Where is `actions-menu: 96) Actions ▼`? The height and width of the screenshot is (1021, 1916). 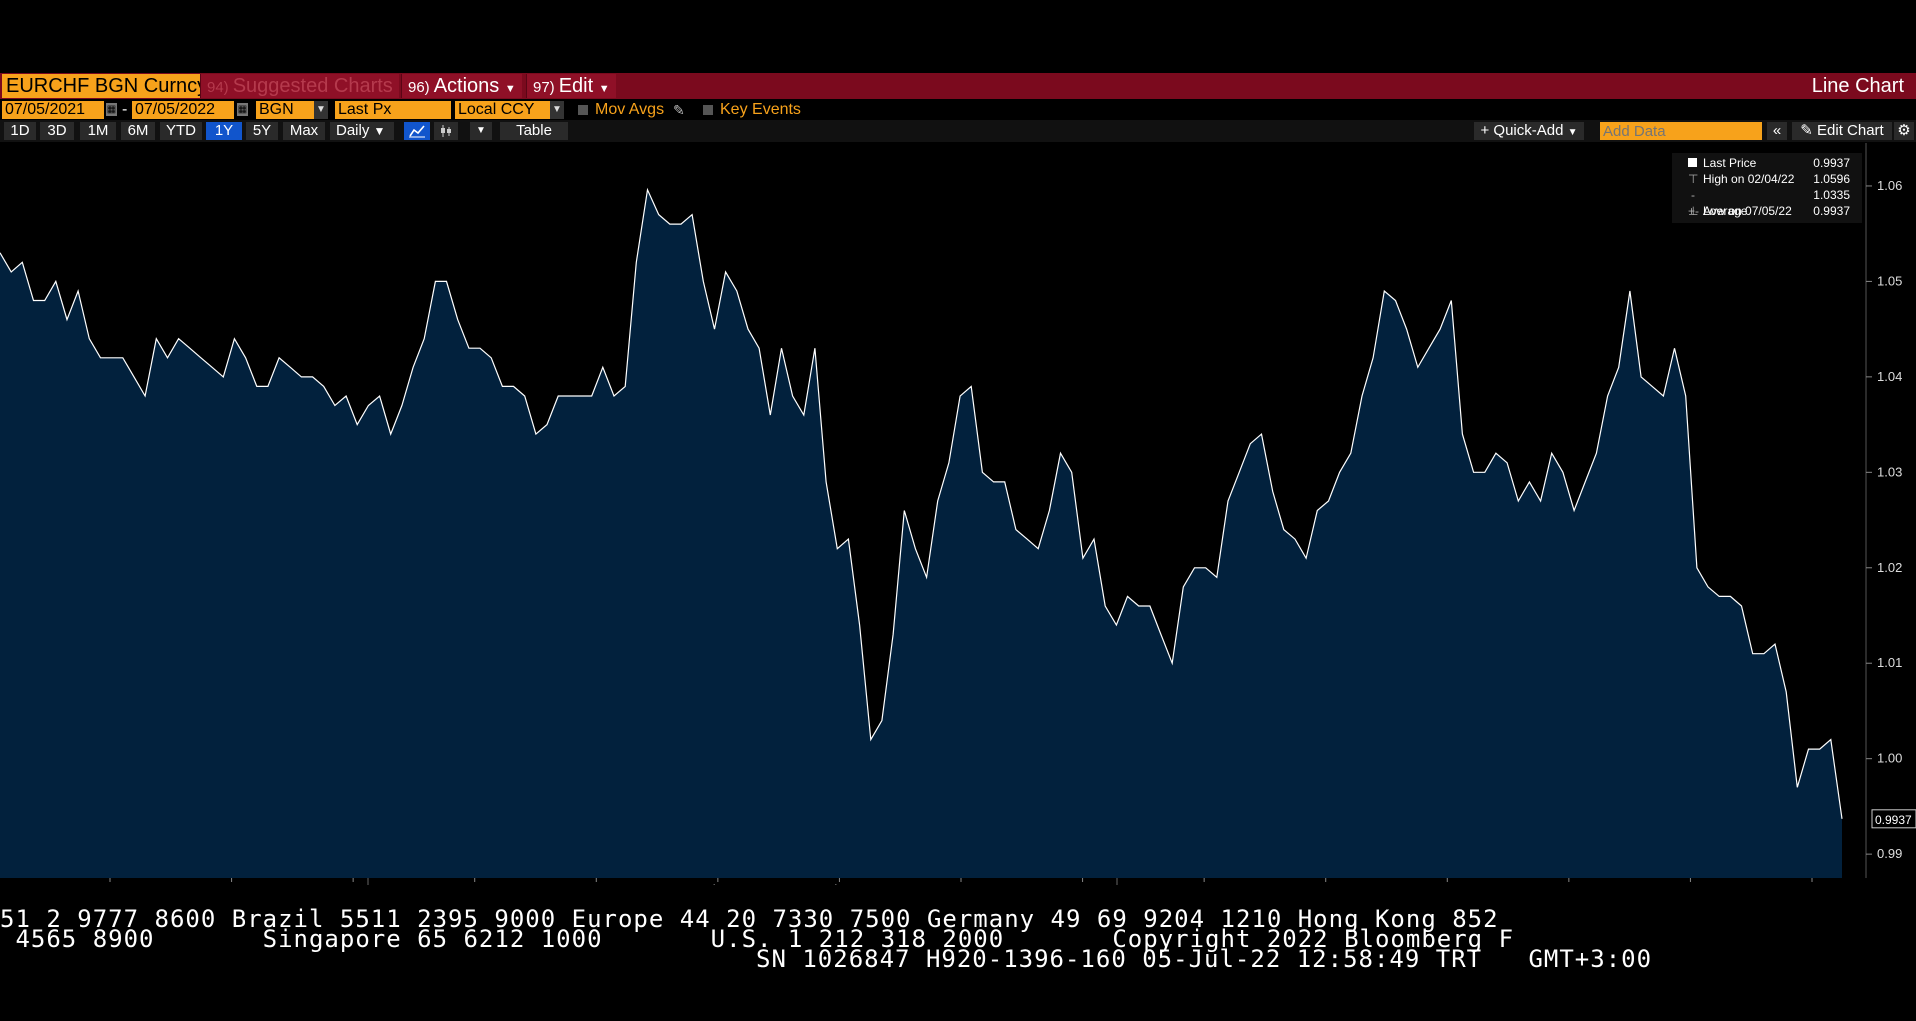 actions-menu: 96) Actions ▼ is located at coordinates (461, 86).